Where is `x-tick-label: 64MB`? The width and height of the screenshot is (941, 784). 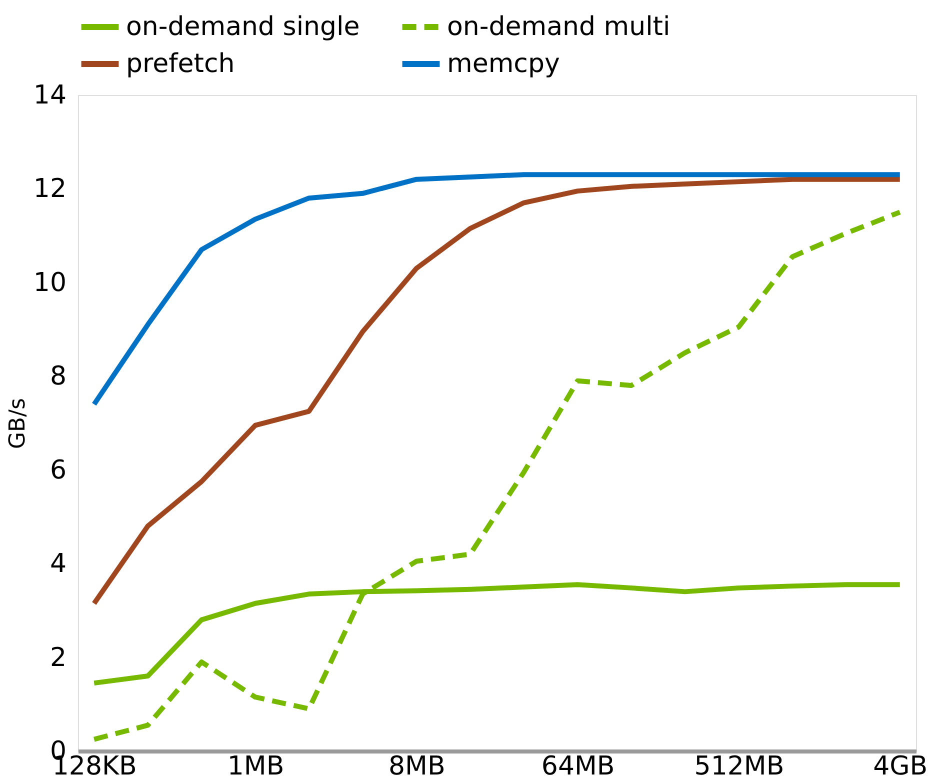 x-tick-label: 64MB is located at coordinates (578, 767).